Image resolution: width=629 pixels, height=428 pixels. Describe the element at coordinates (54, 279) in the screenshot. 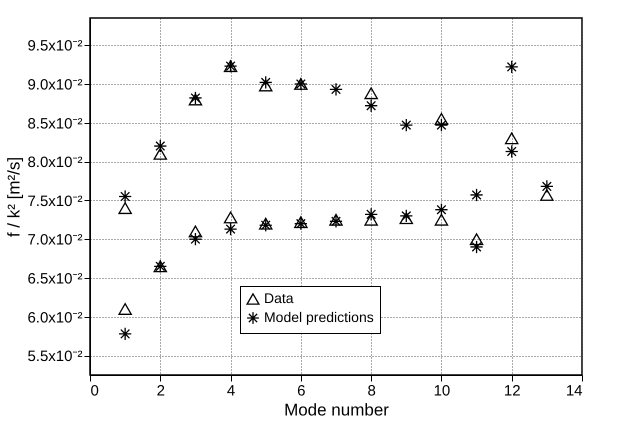

I see `y-tick-label: 6.5x10⁻²` at that location.